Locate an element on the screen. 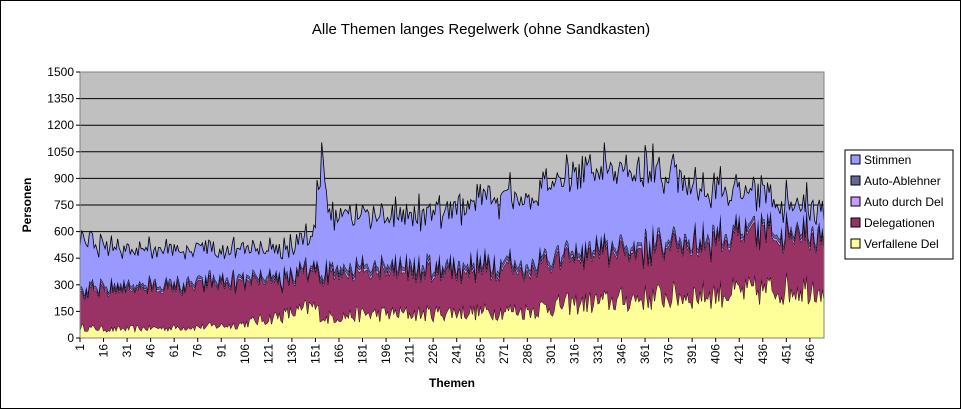 Image resolution: width=961 pixels, height=410 pixels. x-tick-label: 391 is located at coordinates (692, 354).